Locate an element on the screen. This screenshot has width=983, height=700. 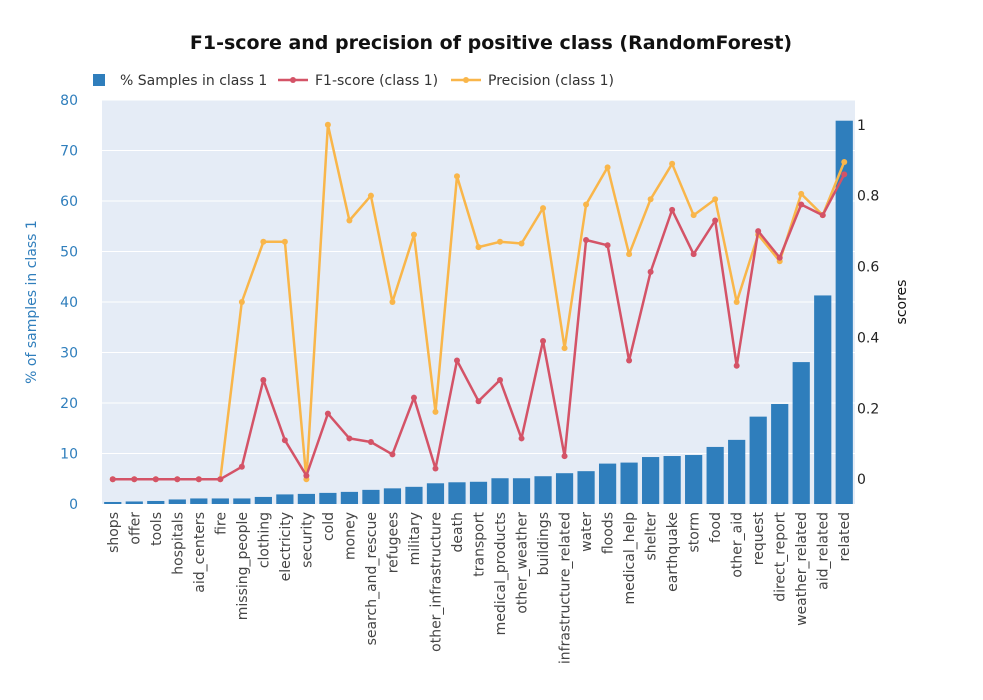
y-left-tick-label: 80 is located at coordinates (69, 101).